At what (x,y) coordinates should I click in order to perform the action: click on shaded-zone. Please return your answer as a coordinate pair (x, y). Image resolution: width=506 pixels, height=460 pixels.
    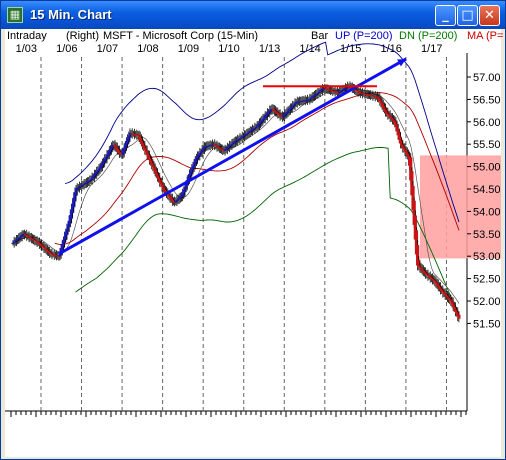
    Looking at the image, I should click on (460, 207).